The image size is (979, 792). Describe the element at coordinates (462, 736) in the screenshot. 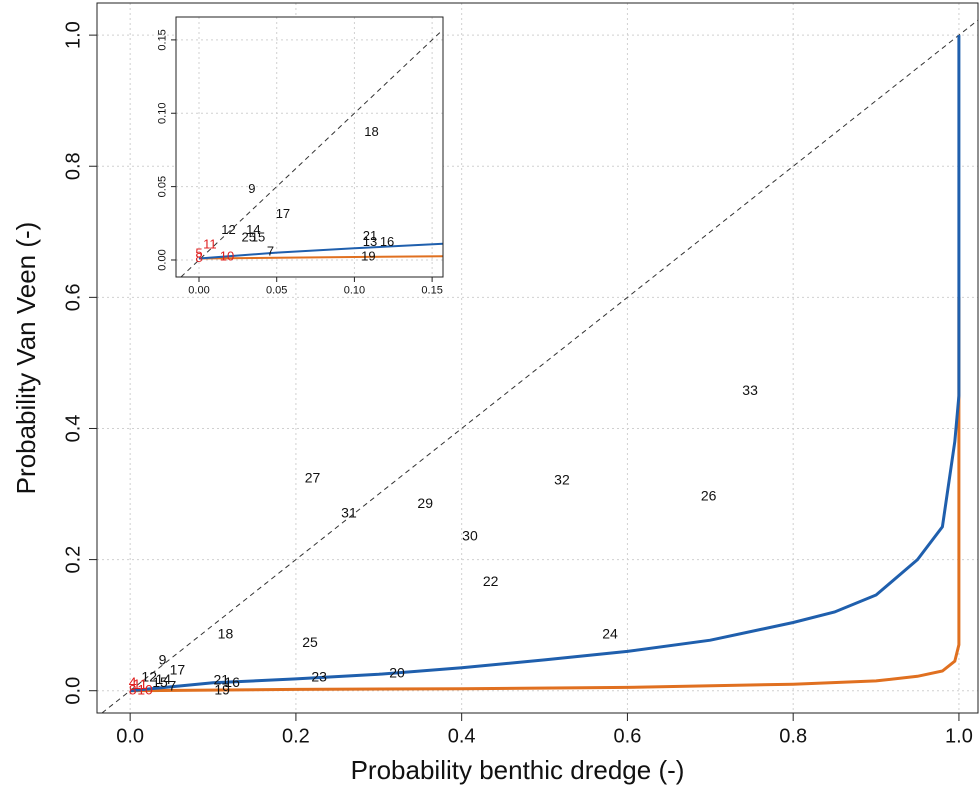

I see `x-tick-label: 0.4` at that location.